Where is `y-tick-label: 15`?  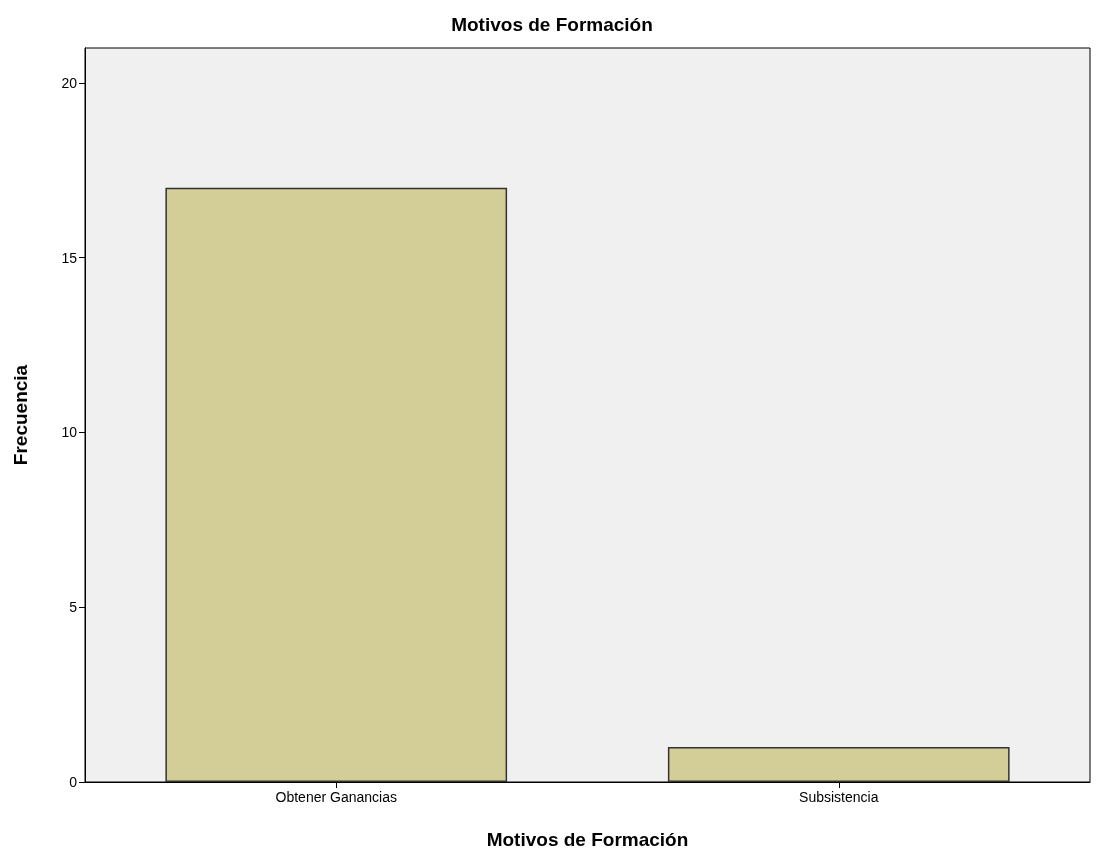 y-tick-label: 15 is located at coordinates (69, 257).